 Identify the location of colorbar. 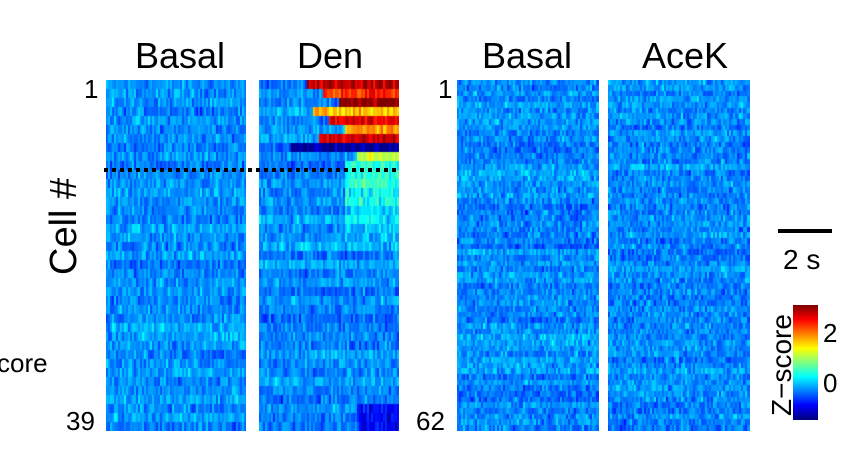
(805, 362).